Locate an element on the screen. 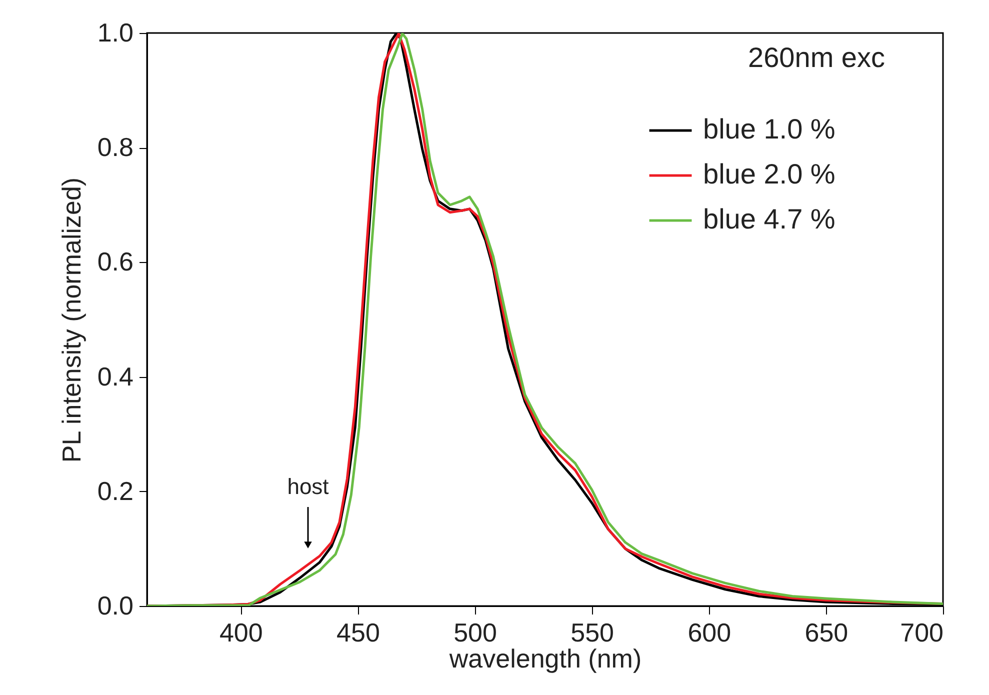 The width and height of the screenshot is (989, 695). x-tick-label: 700 is located at coordinates (922, 633).